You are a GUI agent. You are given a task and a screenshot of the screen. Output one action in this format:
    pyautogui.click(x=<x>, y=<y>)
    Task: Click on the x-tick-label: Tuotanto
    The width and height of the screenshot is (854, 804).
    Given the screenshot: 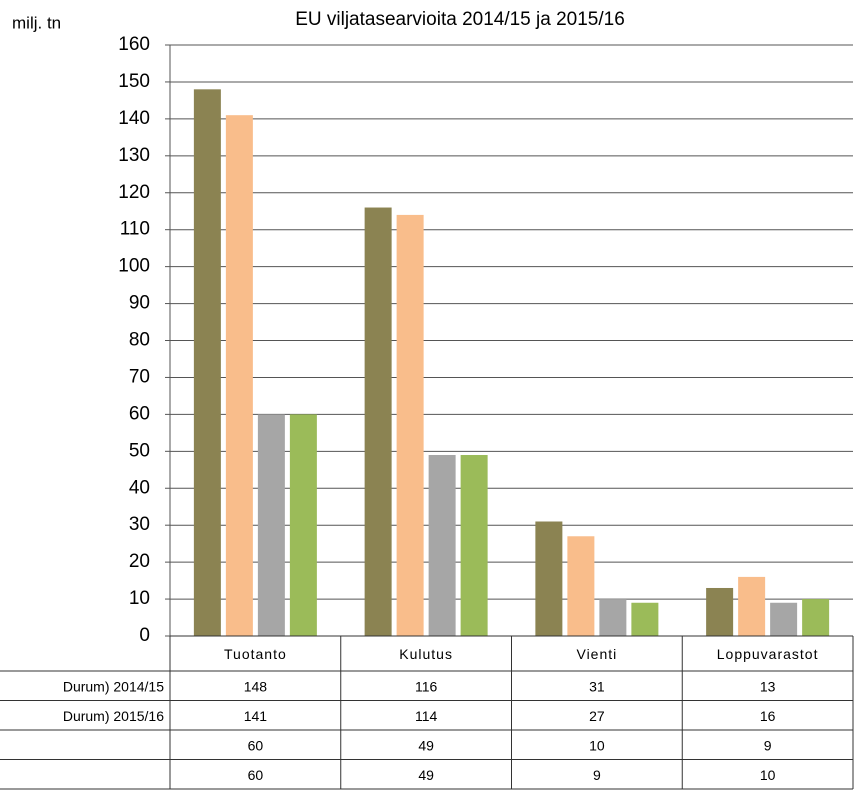 What is the action you would take?
    pyautogui.click(x=255, y=654)
    